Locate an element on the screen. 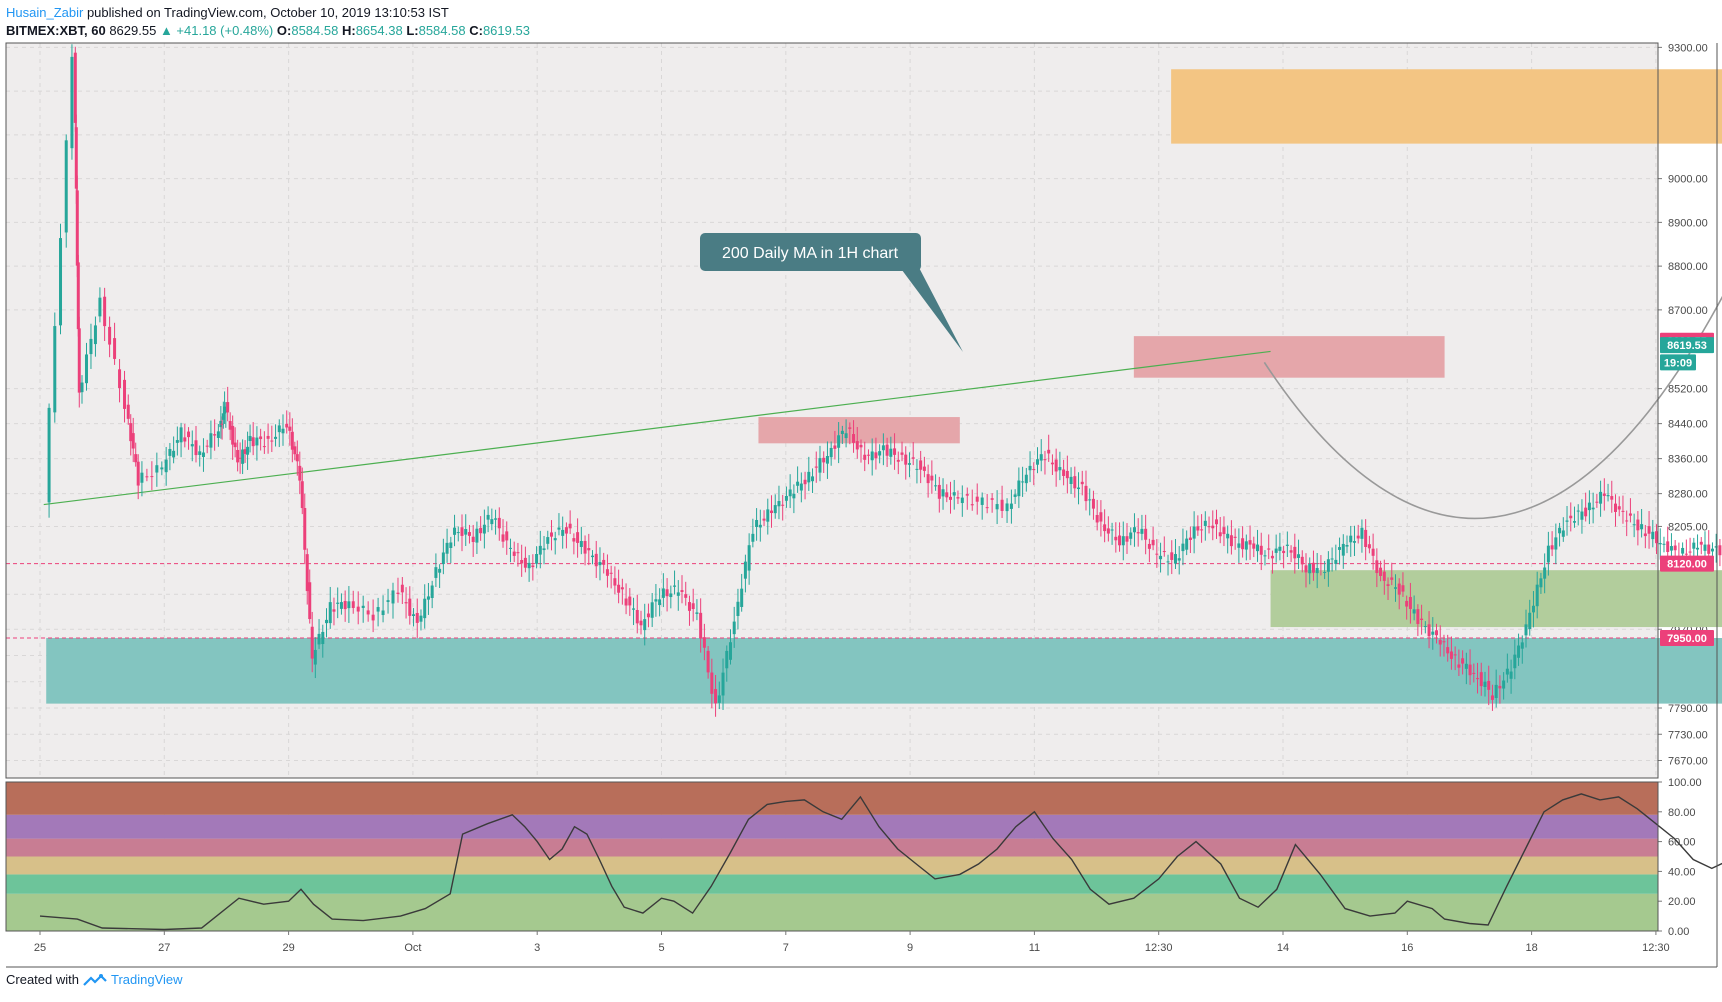 The height and width of the screenshot is (1002, 1722). open-label: O: is located at coordinates (284, 30).